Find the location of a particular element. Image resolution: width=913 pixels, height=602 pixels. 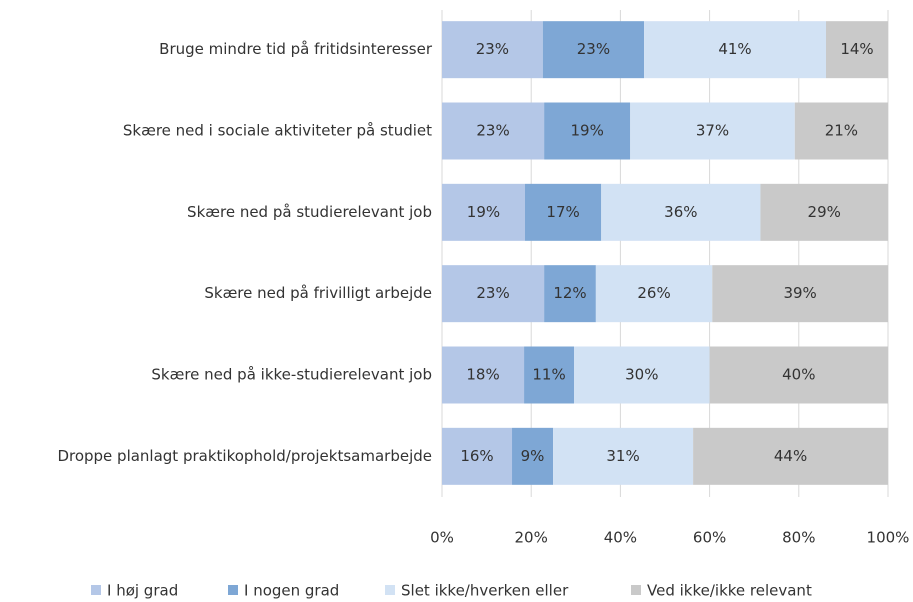

category-label: Skære ned på studierelevant job is located at coordinates (309, 212).